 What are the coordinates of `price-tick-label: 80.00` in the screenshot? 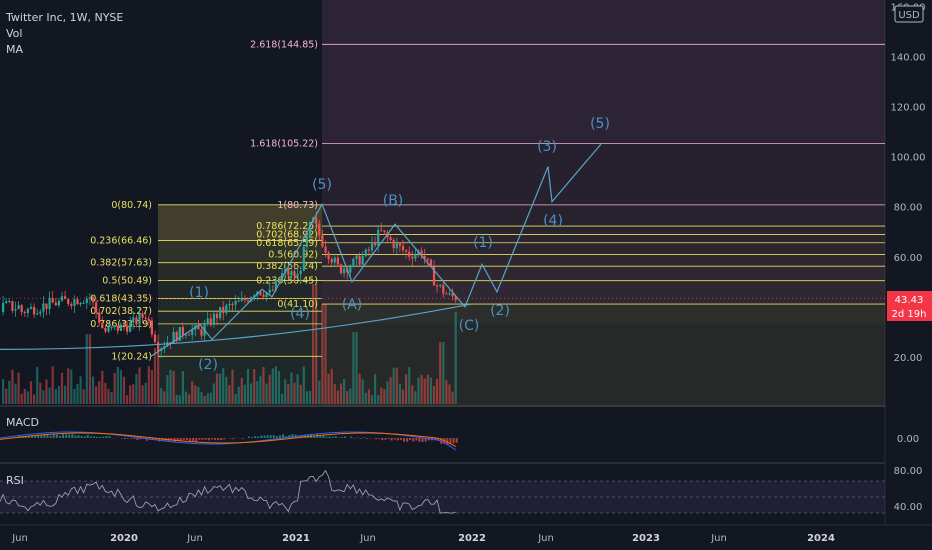 It's located at (908, 208).